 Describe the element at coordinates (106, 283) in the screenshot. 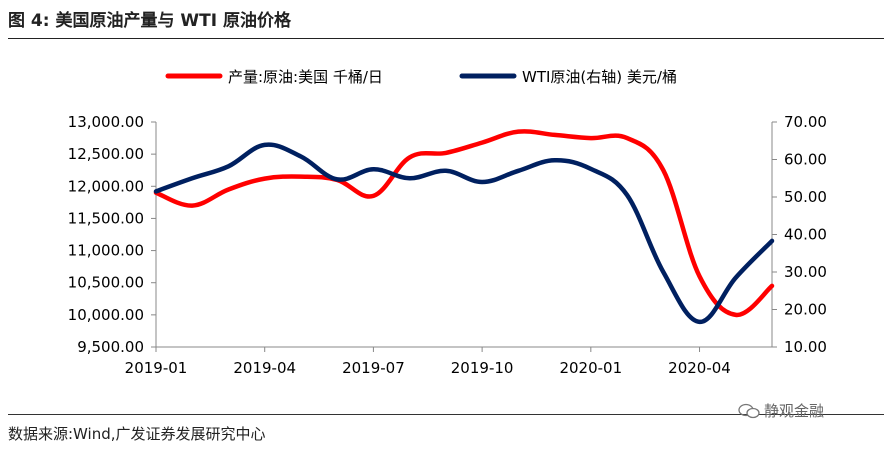

I see `left-tick-label: 10,500.00` at that location.